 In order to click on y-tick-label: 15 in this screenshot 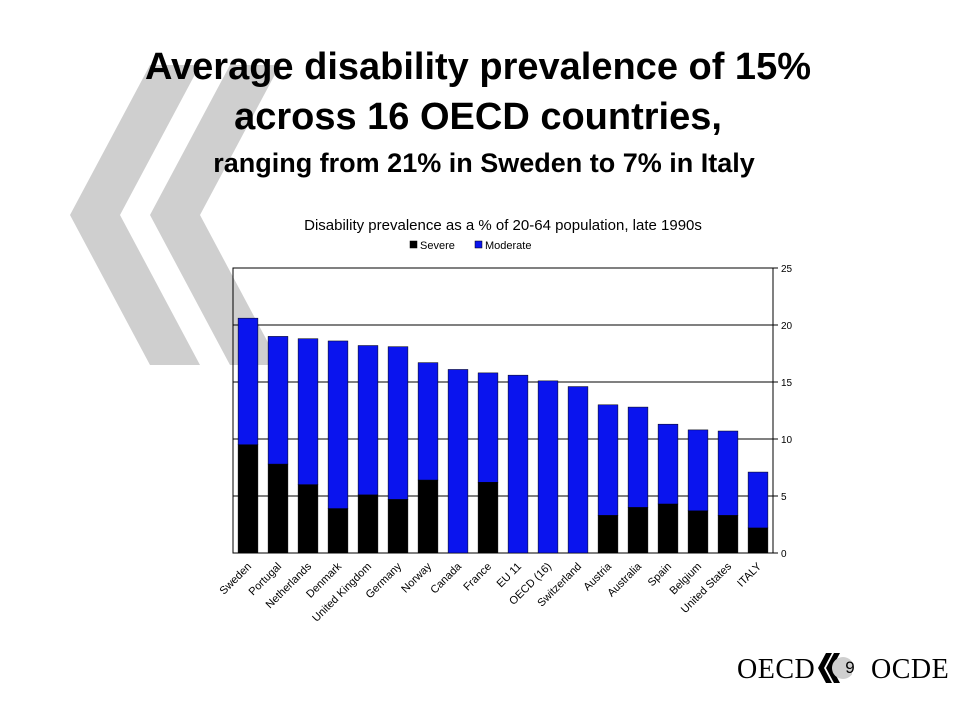, I will do `click(787, 383)`.